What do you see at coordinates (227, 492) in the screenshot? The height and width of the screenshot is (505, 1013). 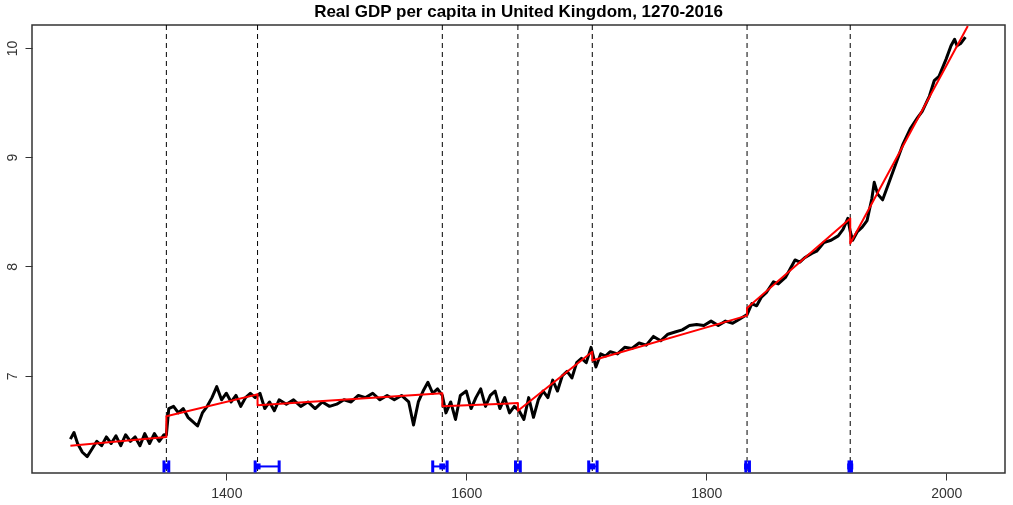 I see `x-tick-label: 1400` at bounding box center [227, 492].